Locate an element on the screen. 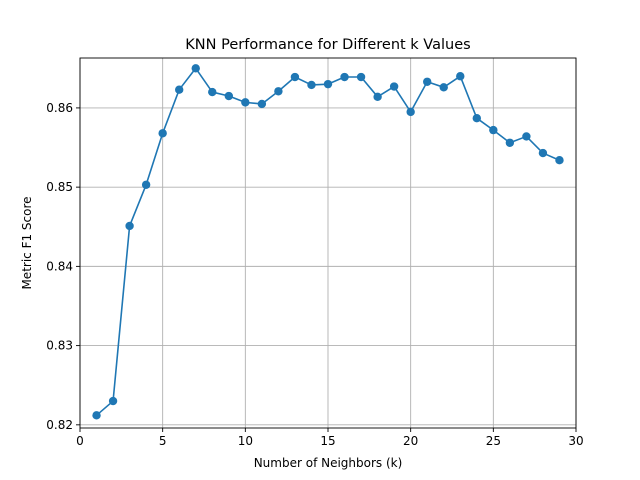 The width and height of the screenshot is (640, 480). x-tick-label: 0 is located at coordinates (80, 441).